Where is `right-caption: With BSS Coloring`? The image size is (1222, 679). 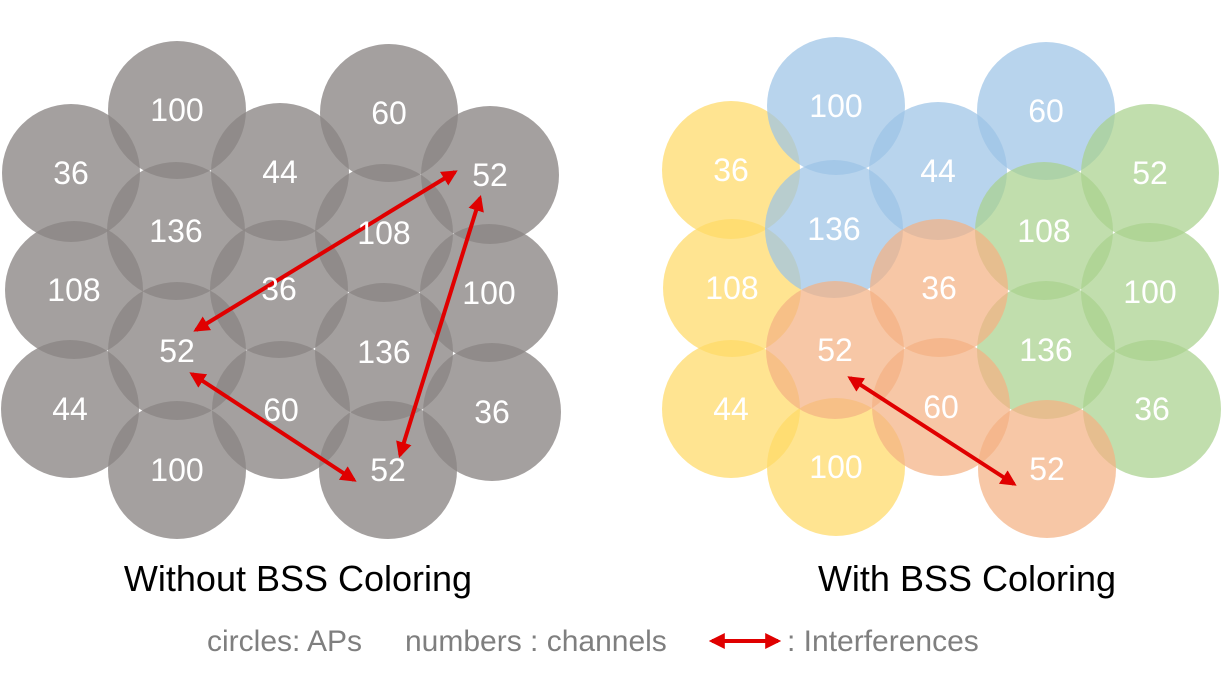 right-caption: With BSS Coloring is located at coordinates (967, 578).